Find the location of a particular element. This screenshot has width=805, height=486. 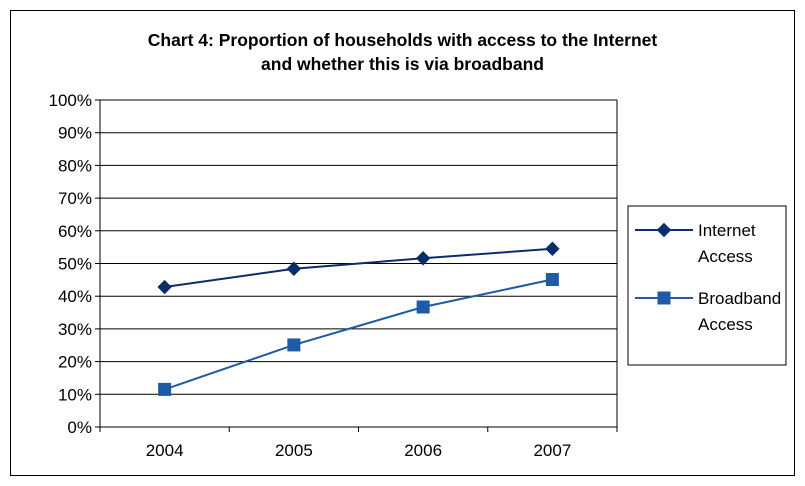

y-tick-label: 70% is located at coordinates (75, 198).